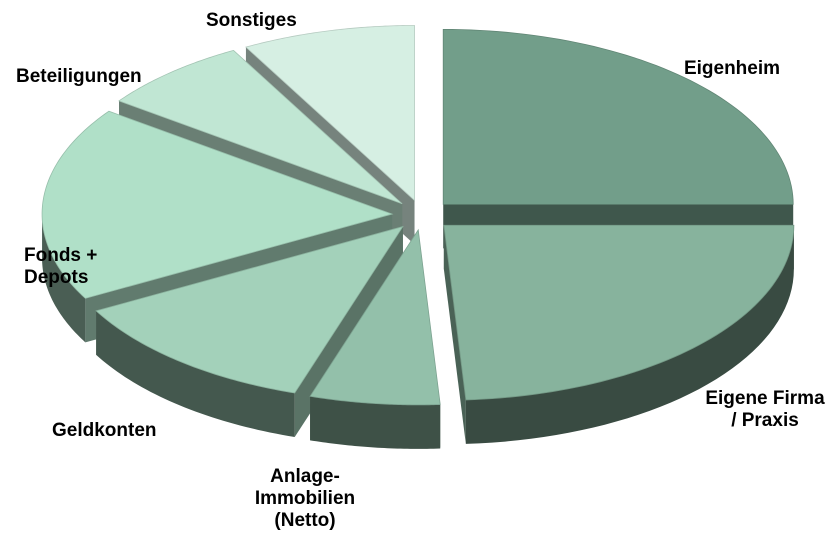 This screenshot has height=538, width=840. I want to click on pie-slice-anlage-immobilien-netto, so click(375, 338).